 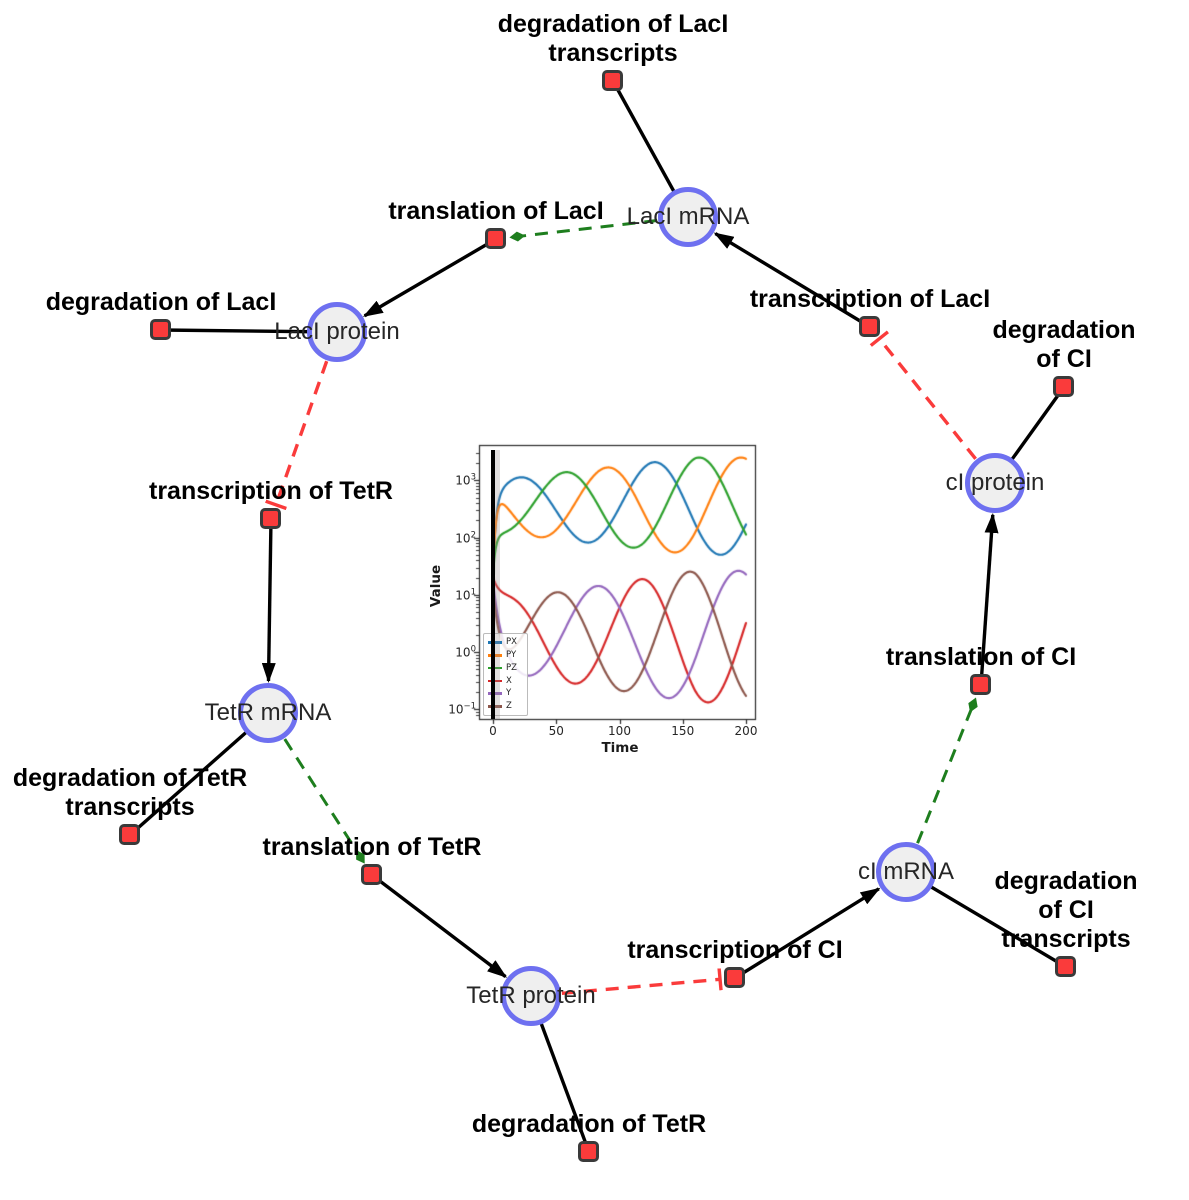 I want to click on legend-swatch-X, so click(x=495, y=681).